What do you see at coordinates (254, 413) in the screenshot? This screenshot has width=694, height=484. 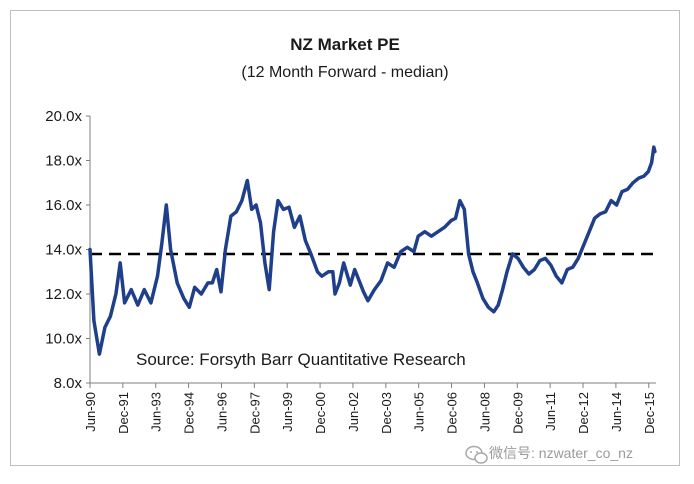 I see `x-tick-label: Dec-97` at bounding box center [254, 413].